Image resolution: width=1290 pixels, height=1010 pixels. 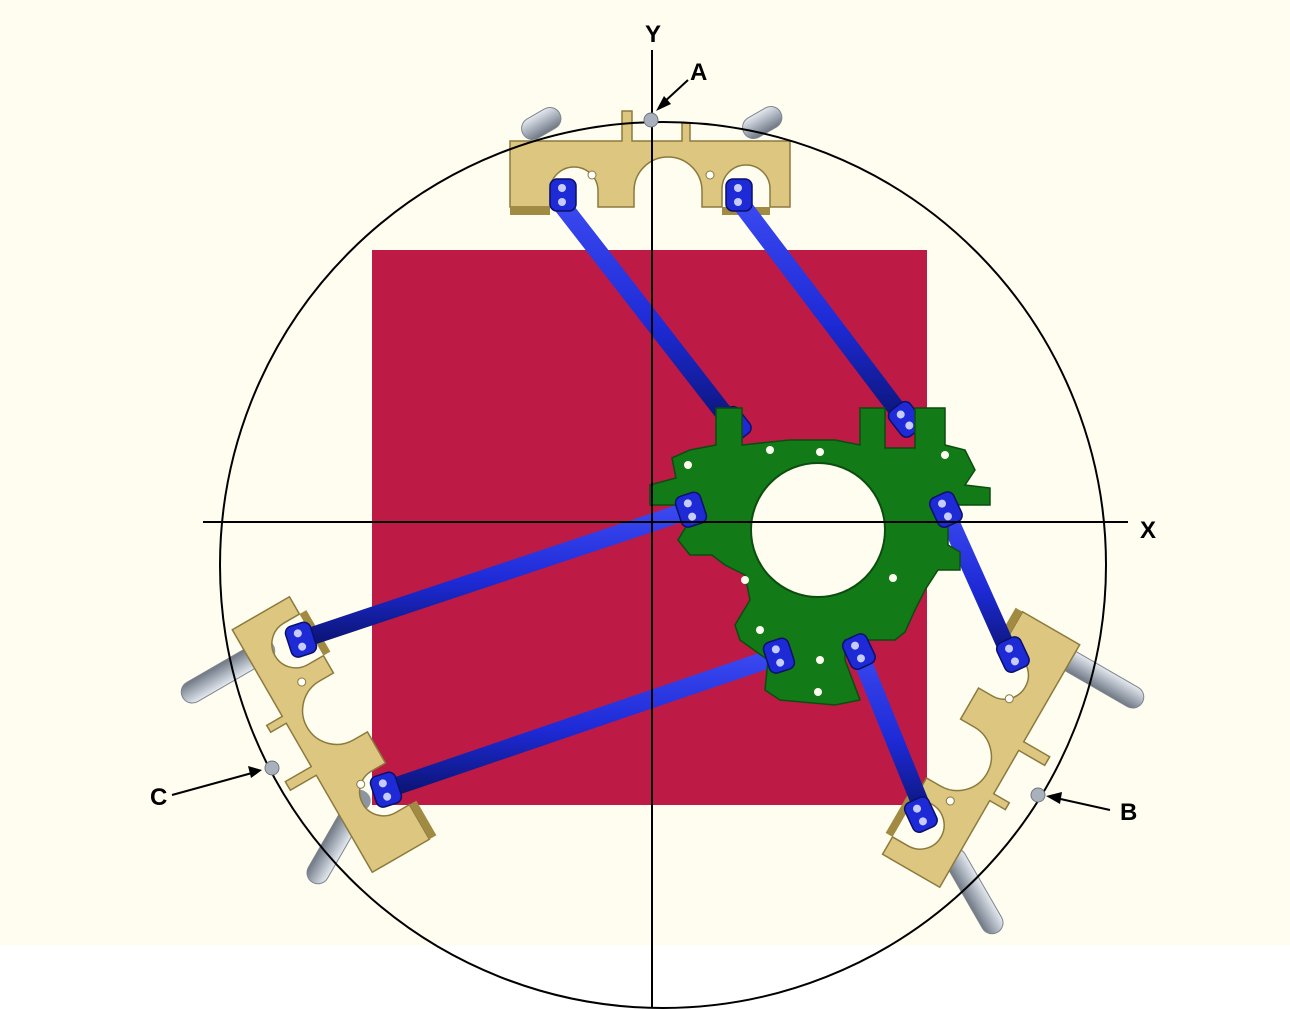 What do you see at coordinates (663, 103) in the screenshot?
I see `callout-a-arrowhead` at bounding box center [663, 103].